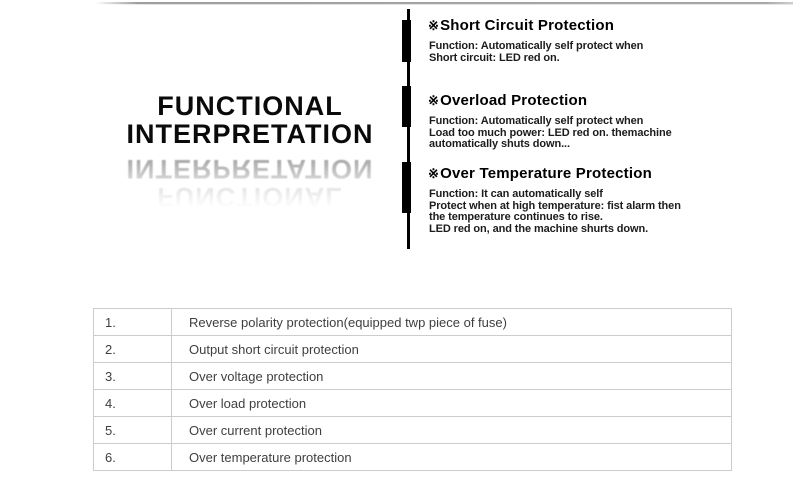 The width and height of the screenshot is (800, 488). I want to click on table-row: 3. Over voltage protection, so click(412, 376).